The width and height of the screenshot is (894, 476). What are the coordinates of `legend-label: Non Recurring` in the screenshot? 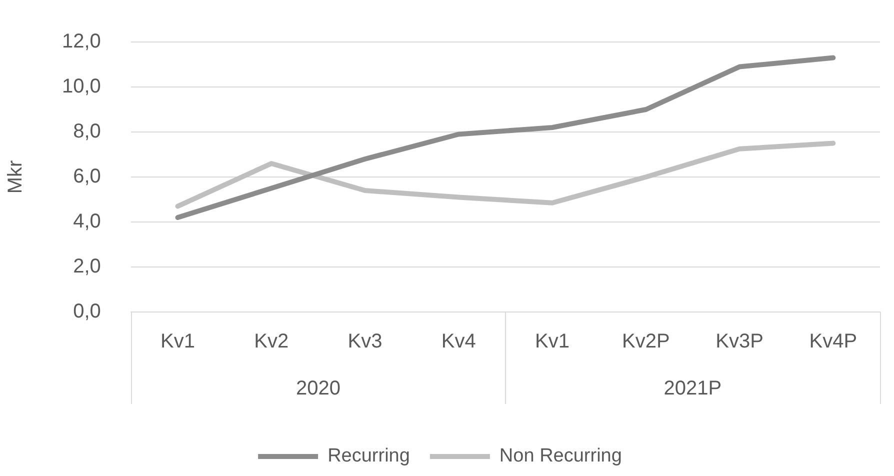 It's located at (560, 456).